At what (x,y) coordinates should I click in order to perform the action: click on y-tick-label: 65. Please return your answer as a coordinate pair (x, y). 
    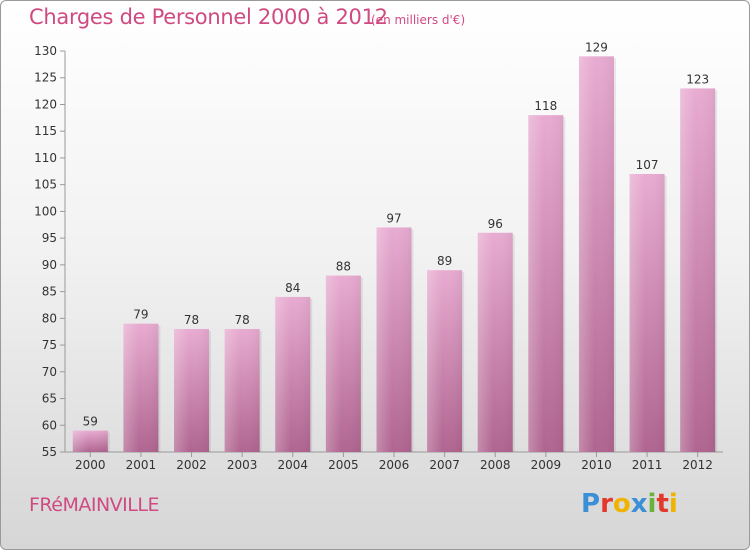
    Looking at the image, I should click on (49, 399).